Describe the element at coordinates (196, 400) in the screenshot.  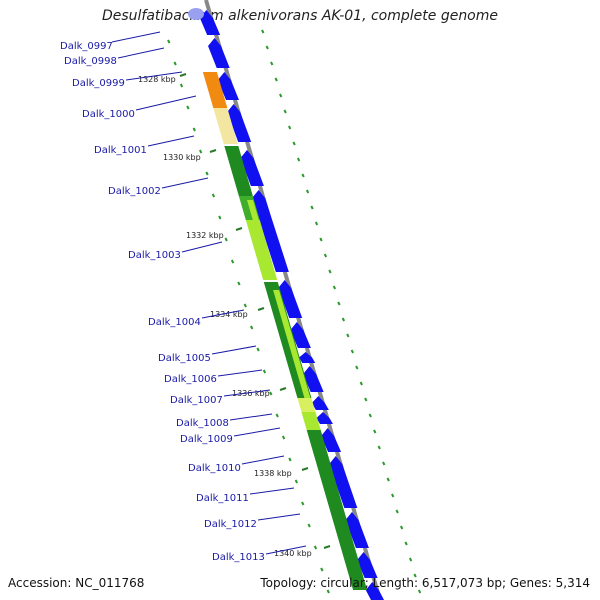
I see `gene-label: Dalk_1007` at that location.